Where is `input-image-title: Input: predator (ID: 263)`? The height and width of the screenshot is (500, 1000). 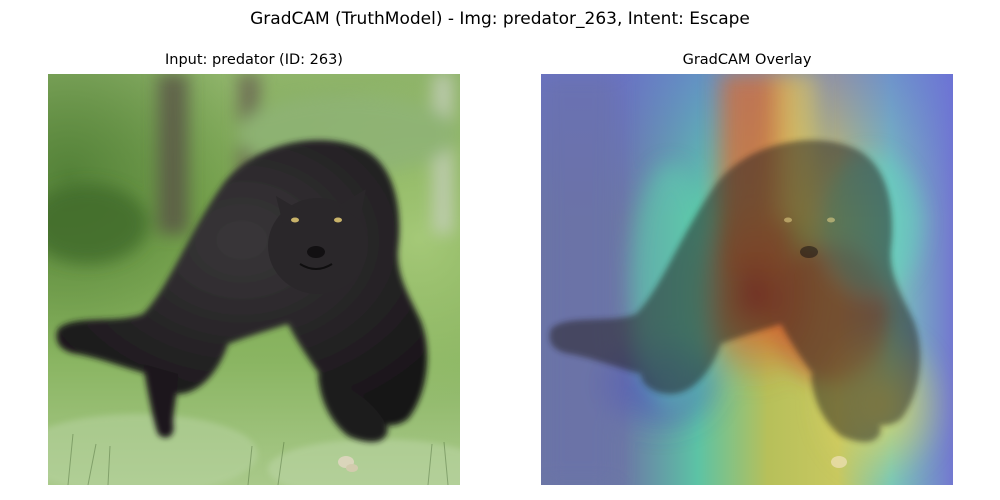
input-image-title: Input: predator (ID: 263) is located at coordinates (254, 60).